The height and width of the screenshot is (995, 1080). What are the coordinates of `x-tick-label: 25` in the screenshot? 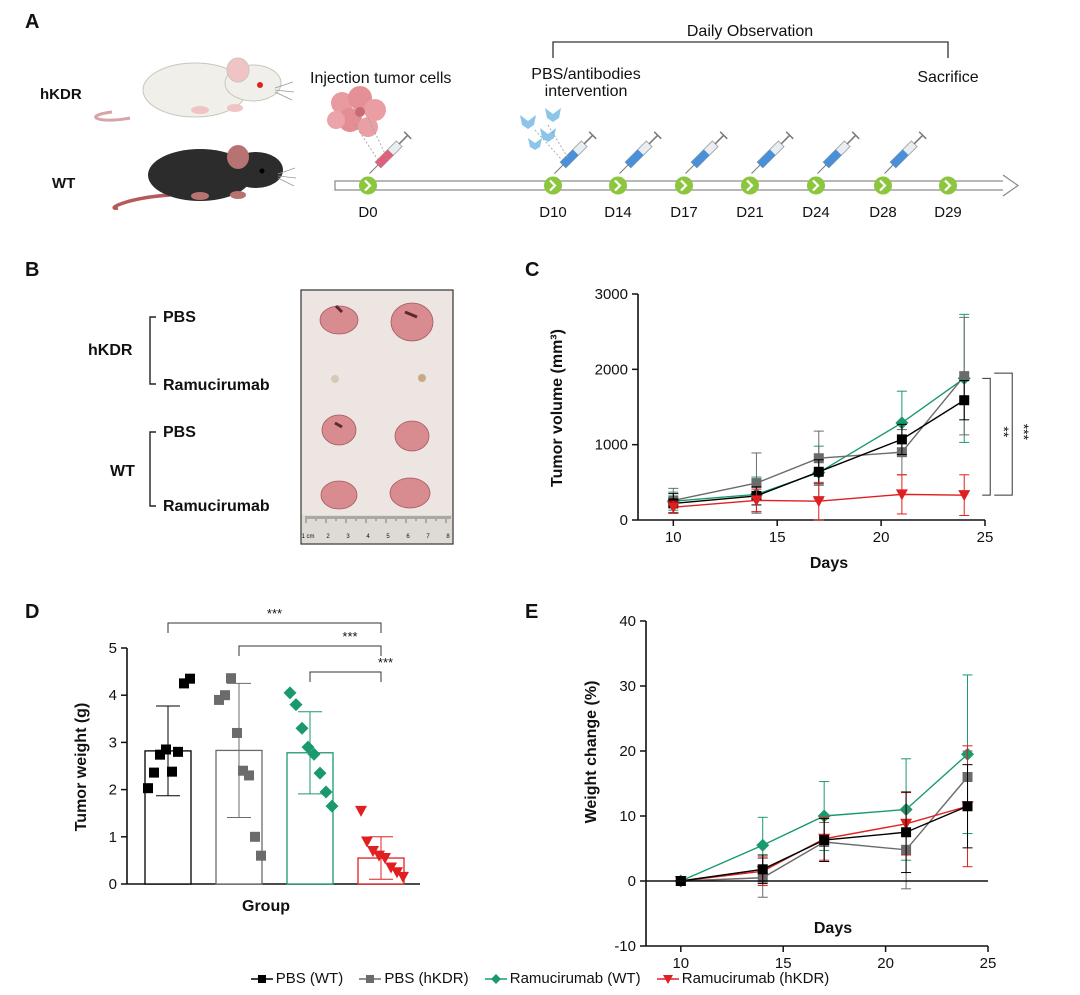 It's located at (988, 963).